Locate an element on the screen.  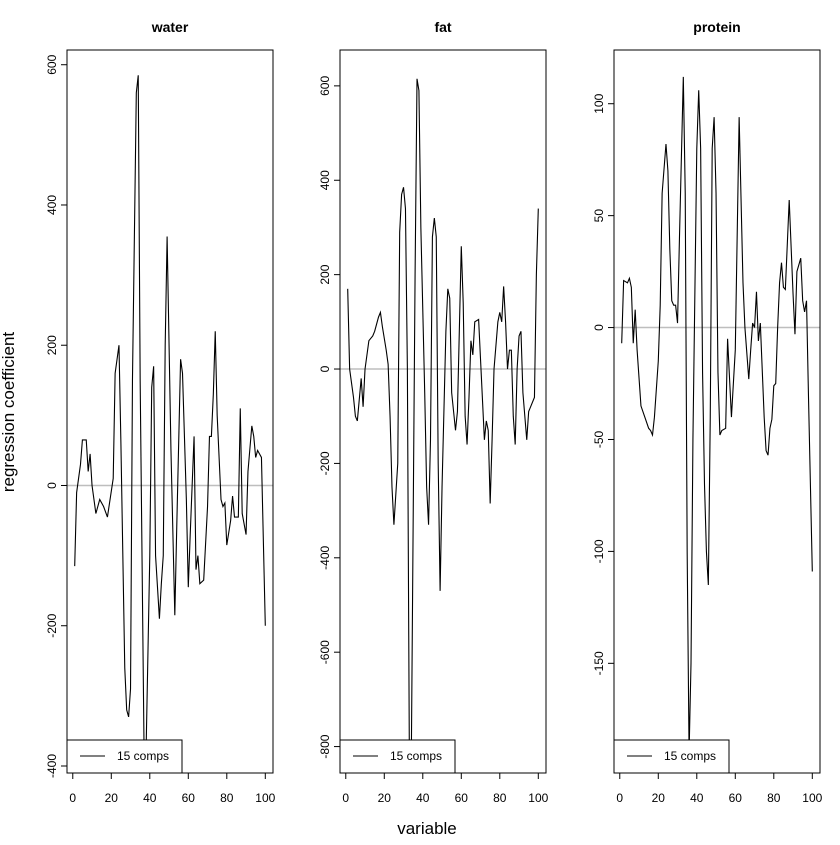
y-tick-label: 50 is located at coordinates (599, 216).